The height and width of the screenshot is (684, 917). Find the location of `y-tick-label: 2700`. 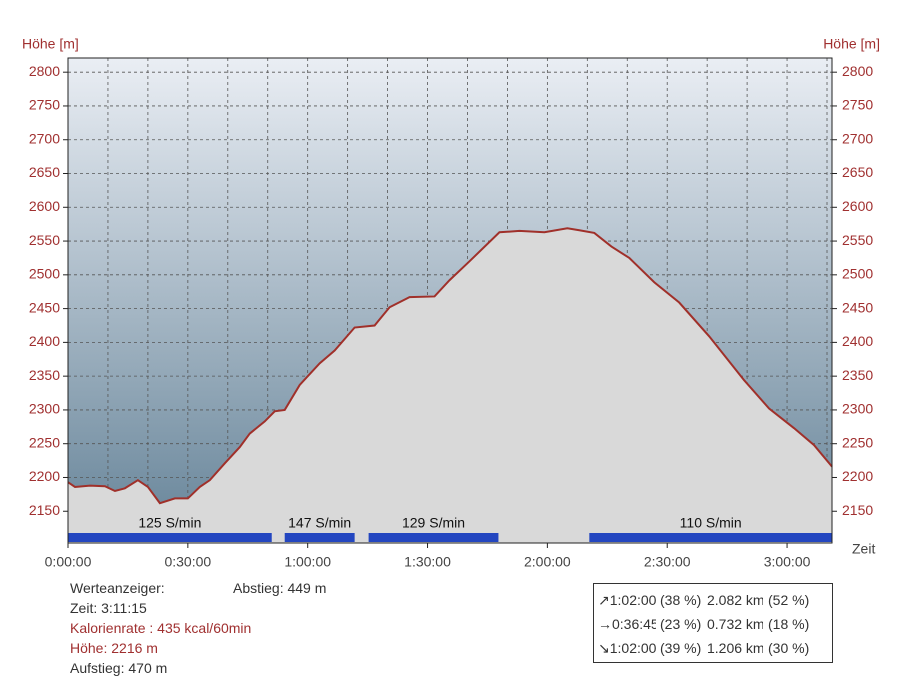

y-tick-label: 2700 is located at coordinates (44, 138).